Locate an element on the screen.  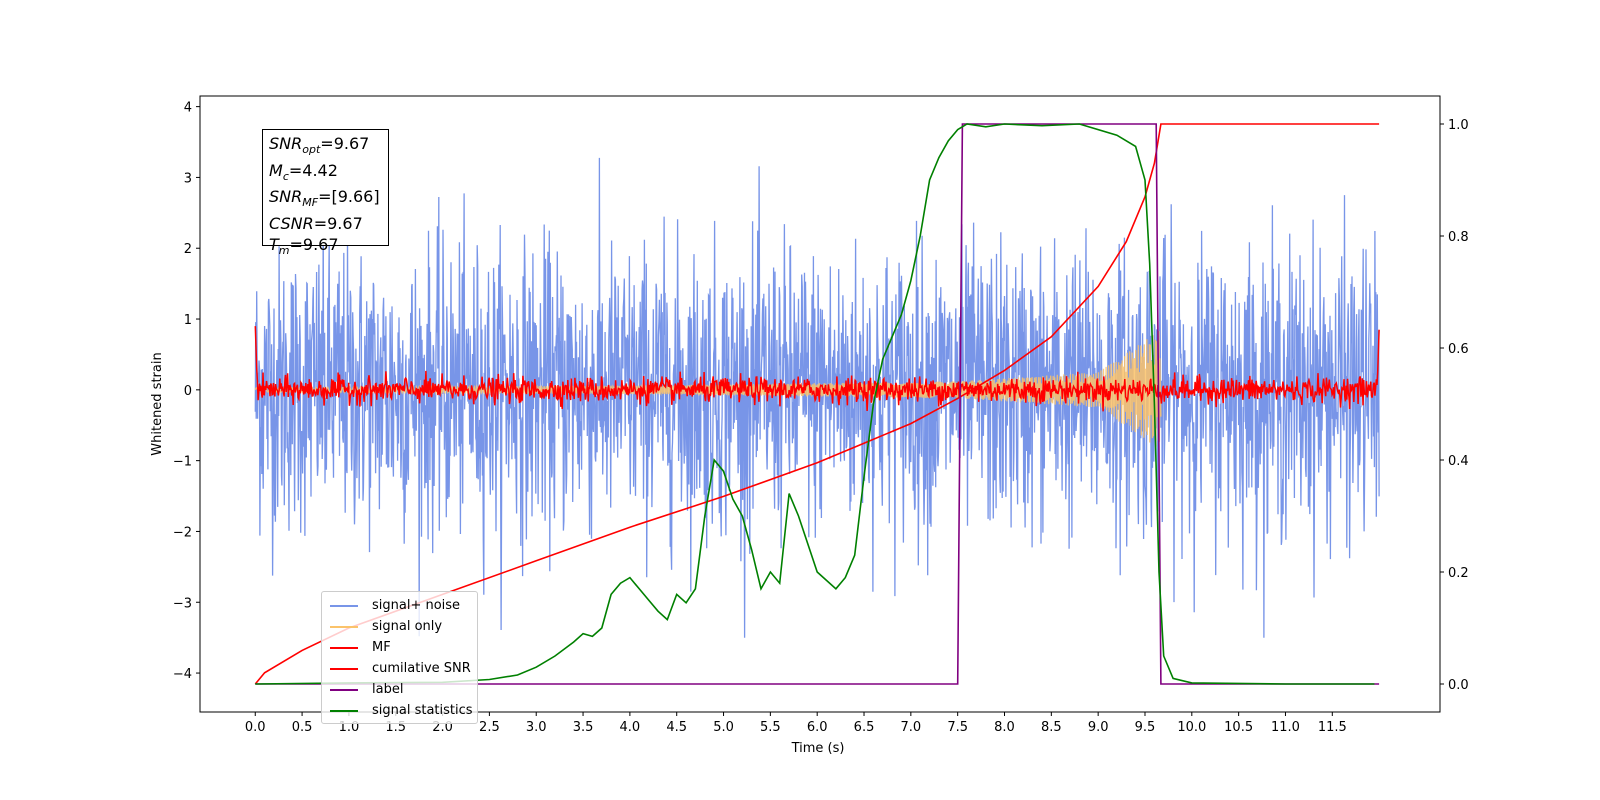
x-tick-label: 5.0 is located at coordinates (723, 727).